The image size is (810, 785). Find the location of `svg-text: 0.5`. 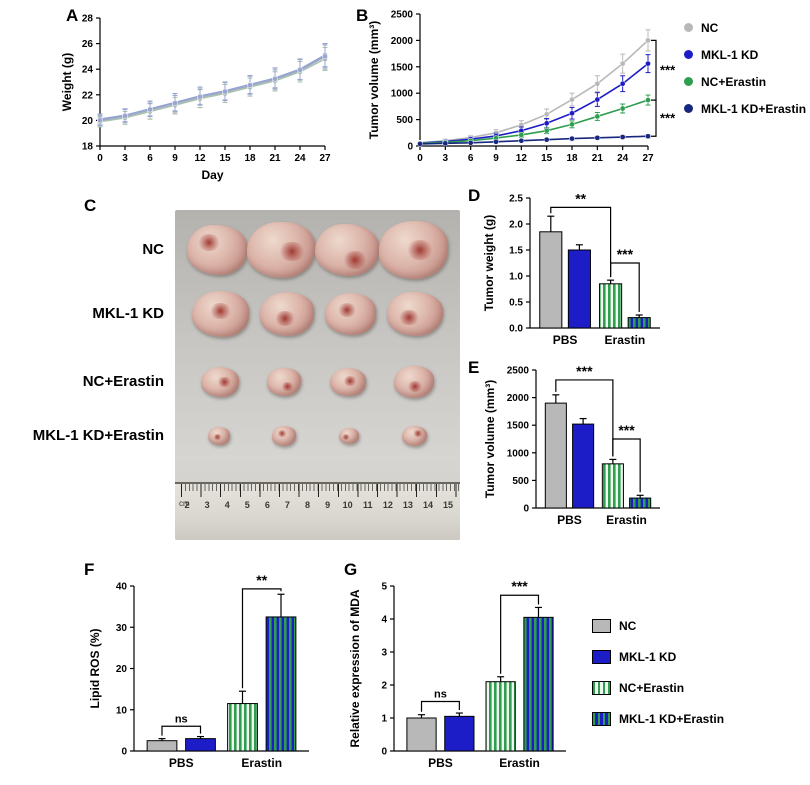

svg-text: 0.5 is located at coordinates (516, 303).